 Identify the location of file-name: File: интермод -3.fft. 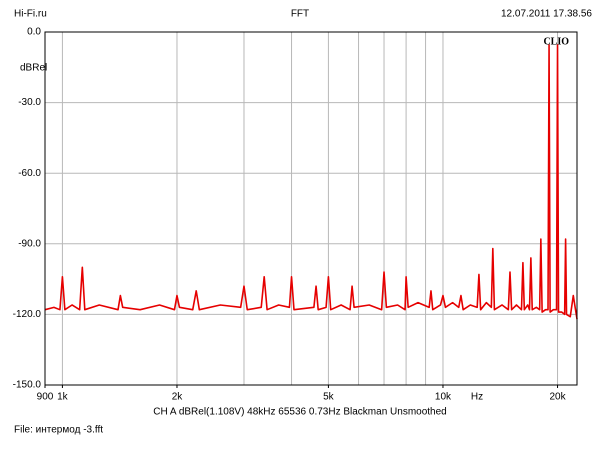
(58, 430).